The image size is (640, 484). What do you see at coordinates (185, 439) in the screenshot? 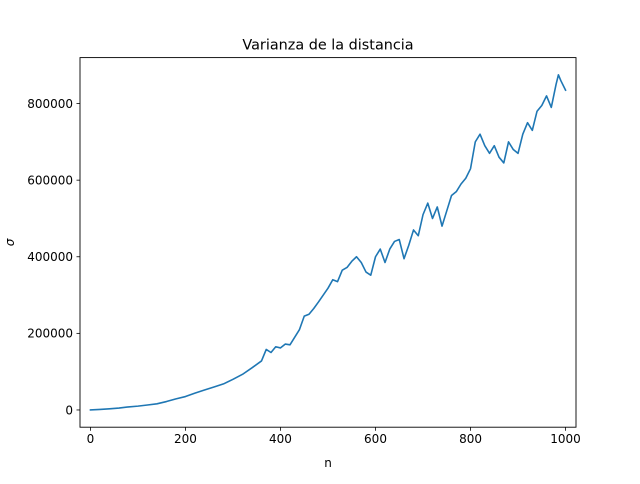
I see `x-tick-label: 200` at bounding box center [185, 439].